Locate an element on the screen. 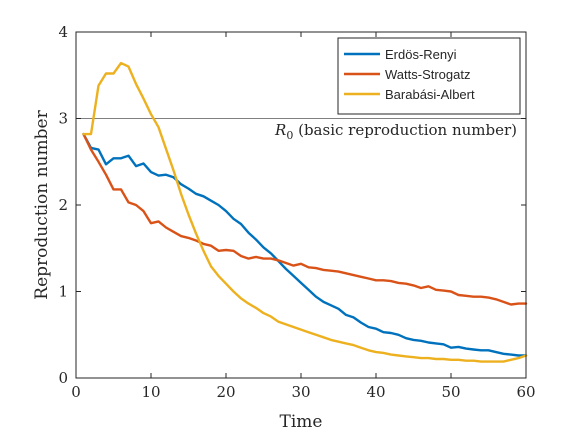 This screenshot has width=581, height=436. x-tick-label: 40 is located at coordinates (375, 392).